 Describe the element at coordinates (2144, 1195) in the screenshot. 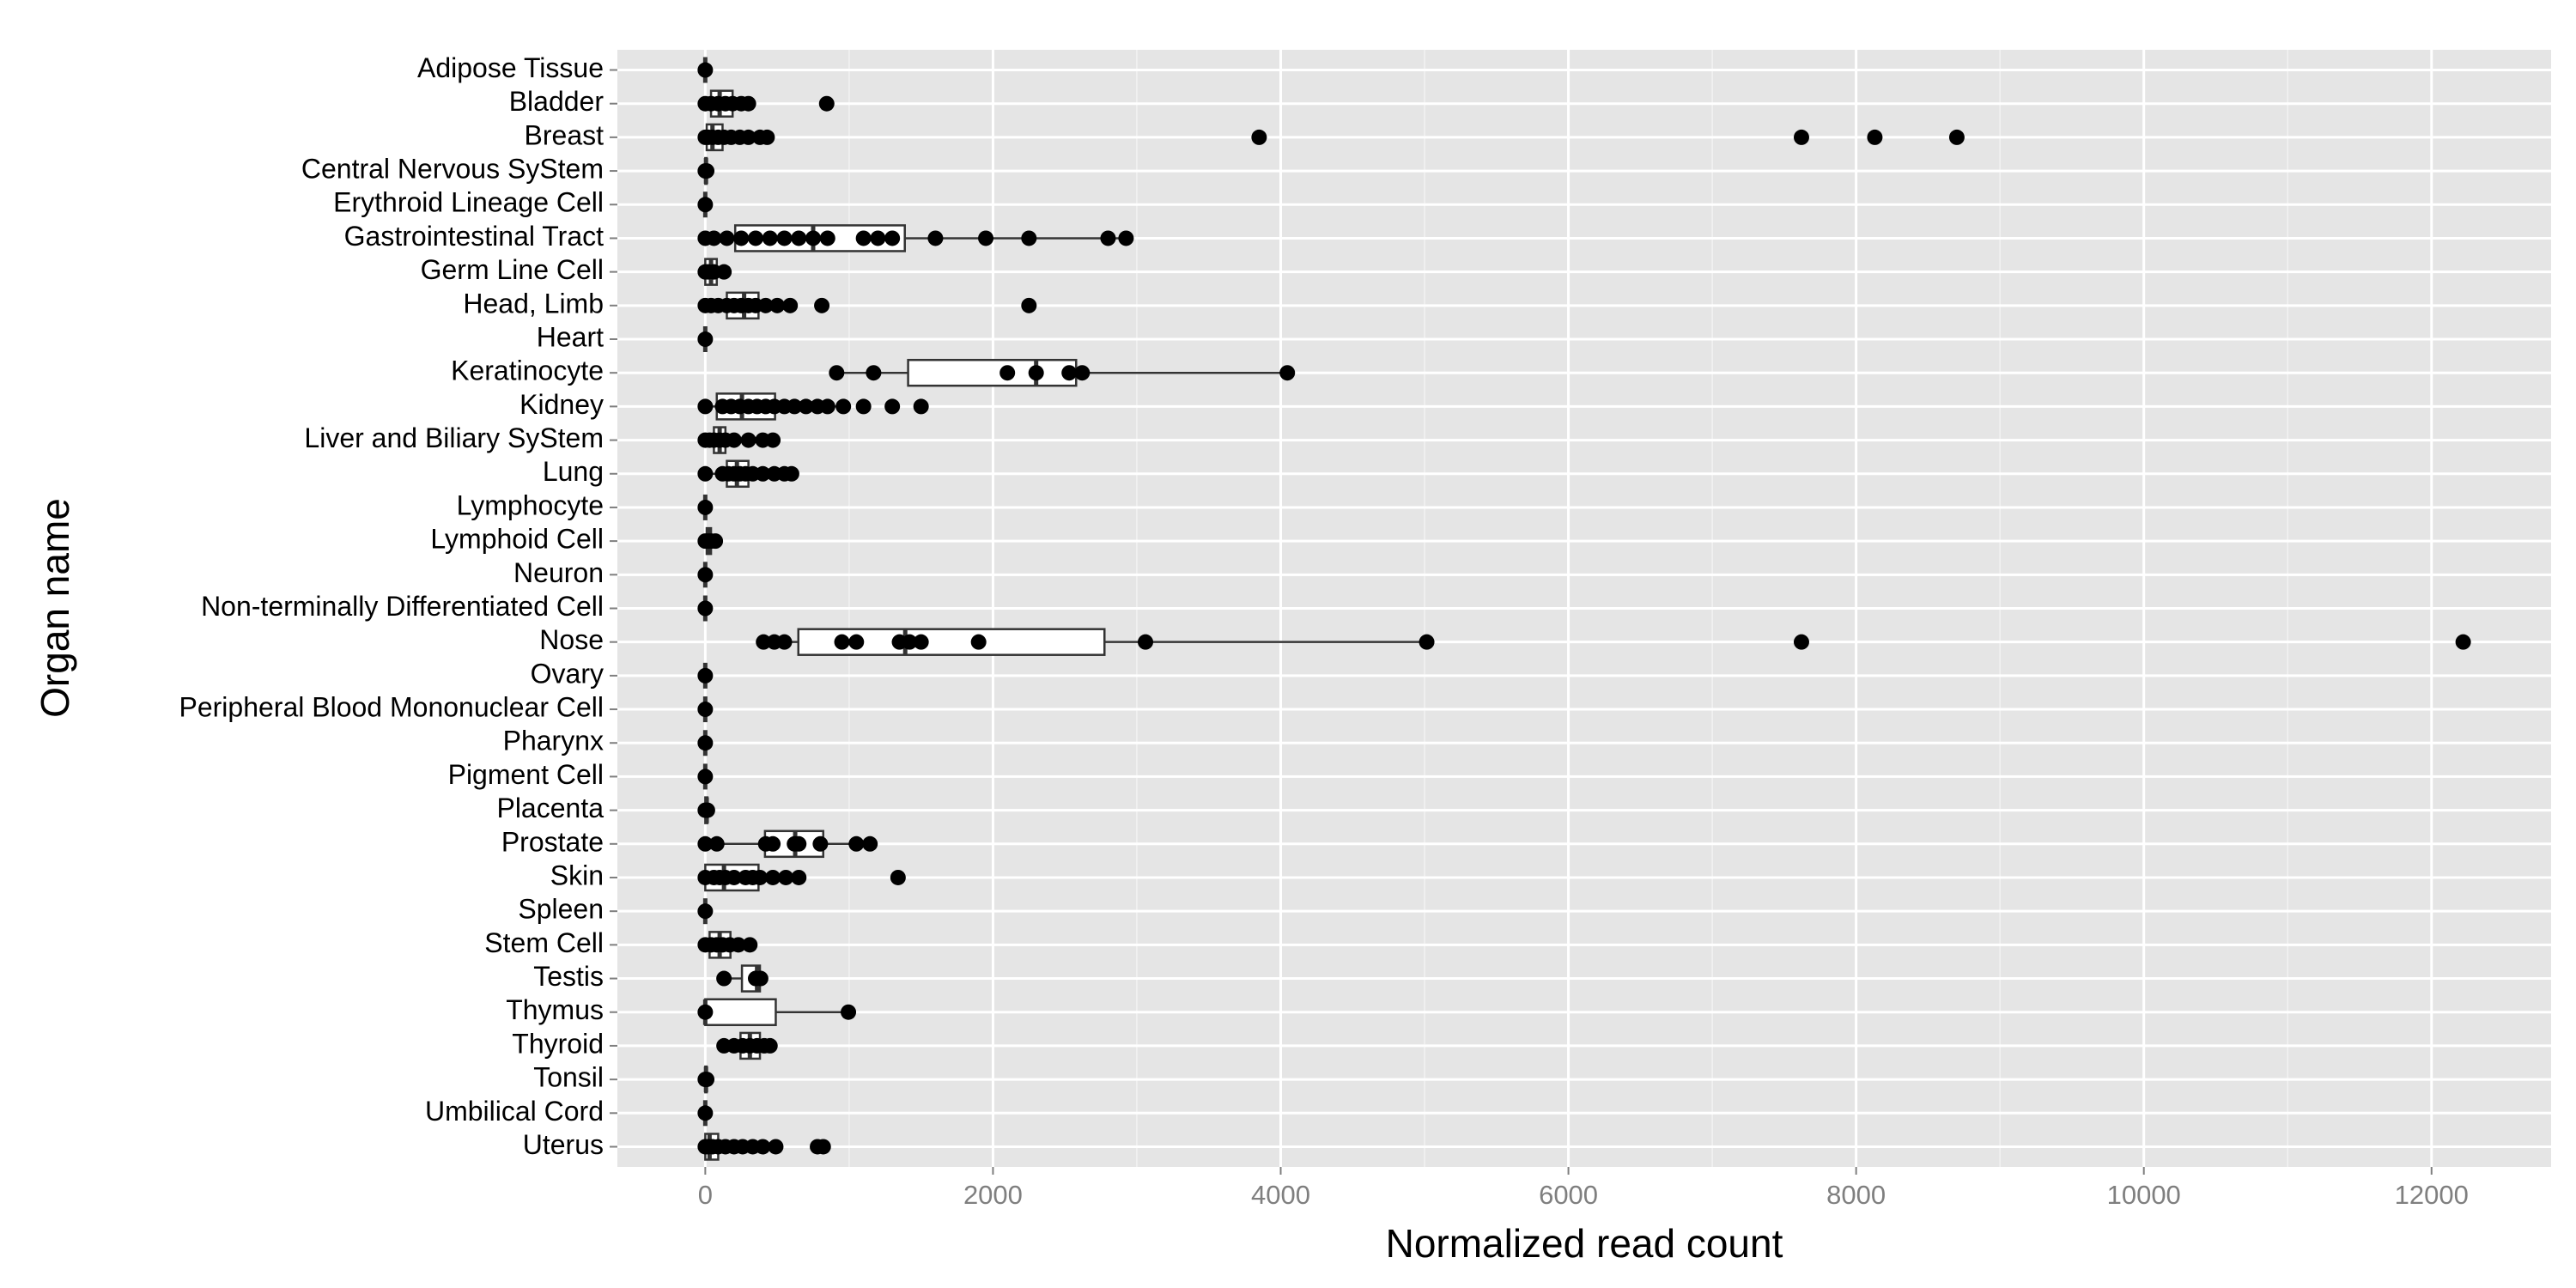

I see `x-tick-label: 10000` at that location.